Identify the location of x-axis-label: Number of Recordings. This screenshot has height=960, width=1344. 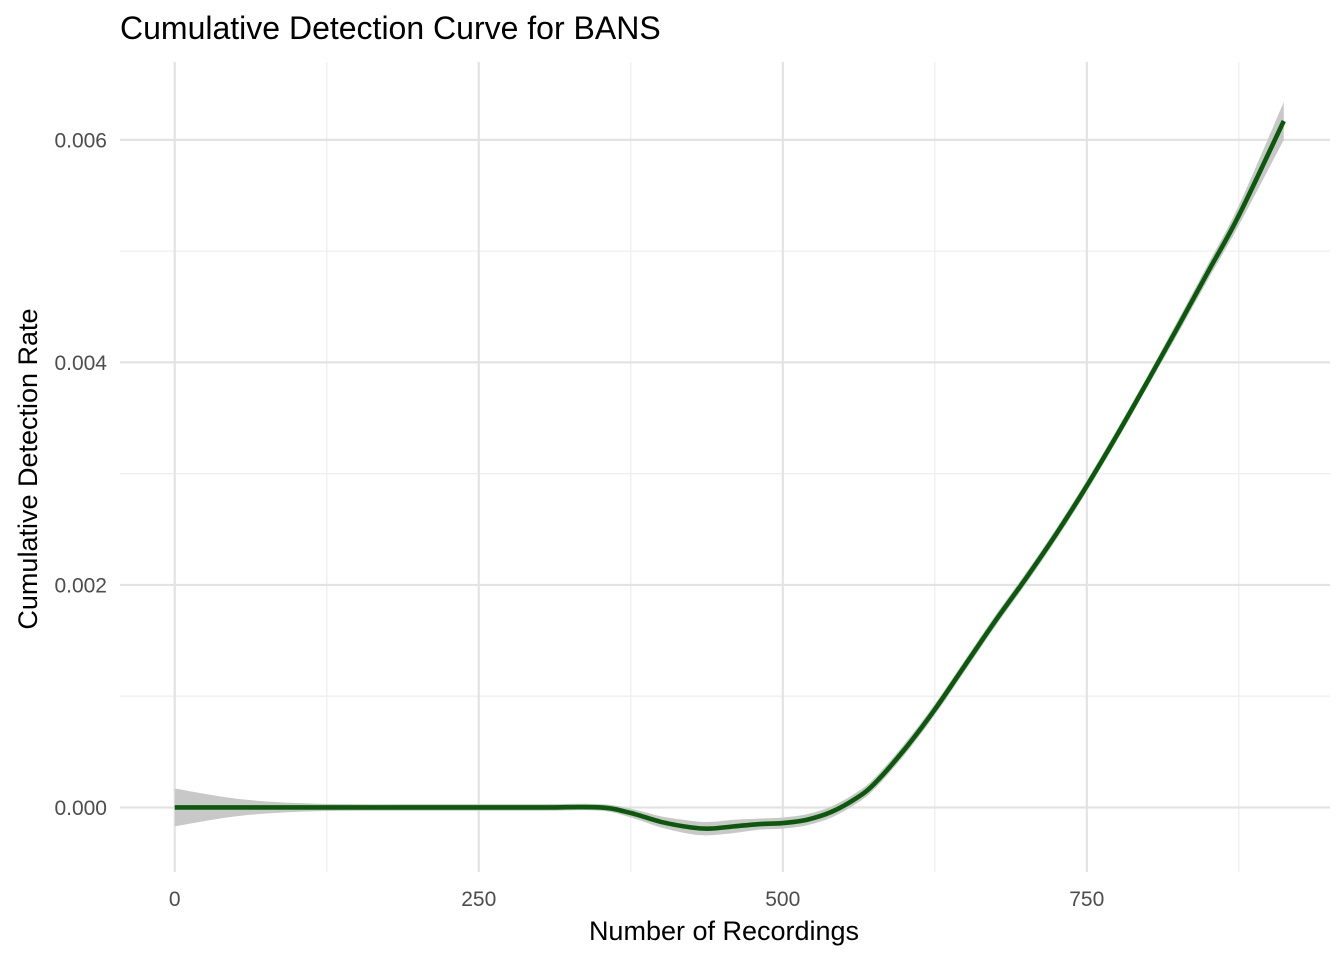
(724, 931).